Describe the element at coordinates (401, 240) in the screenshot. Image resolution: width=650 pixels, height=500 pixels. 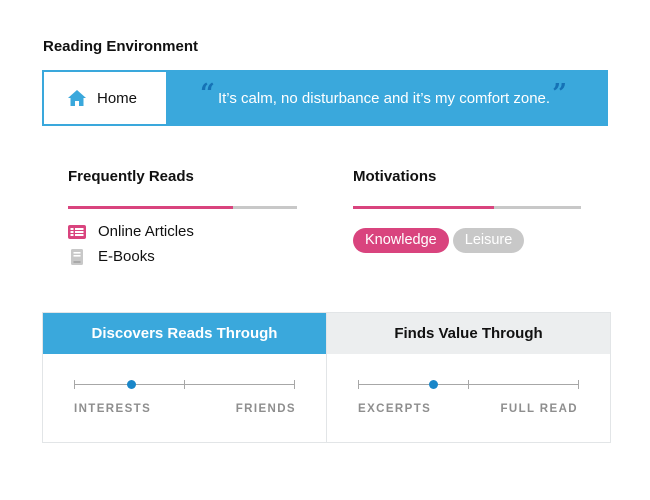
I see `tag-knowledge: Knowledge` at that location.